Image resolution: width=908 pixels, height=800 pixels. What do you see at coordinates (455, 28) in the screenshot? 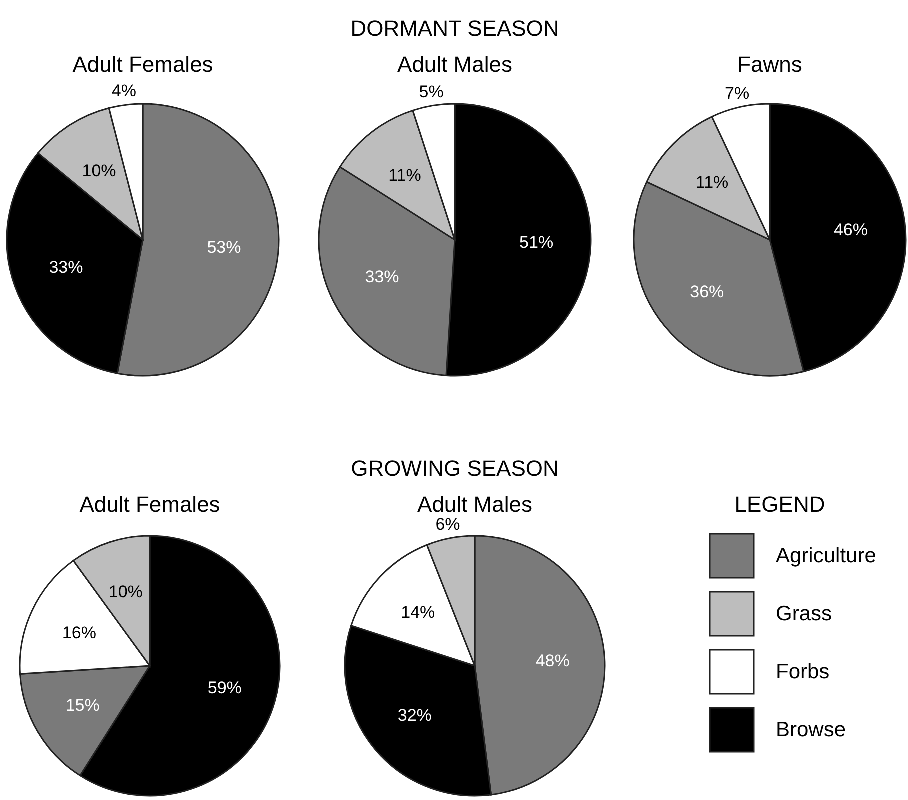
I see `text: DORMANT SEASON` at bounding box center [455, 28].